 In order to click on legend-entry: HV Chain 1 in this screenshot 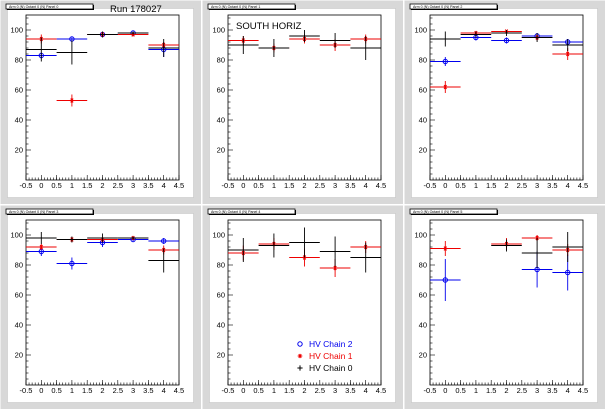, I will do `click(325, 356)`.